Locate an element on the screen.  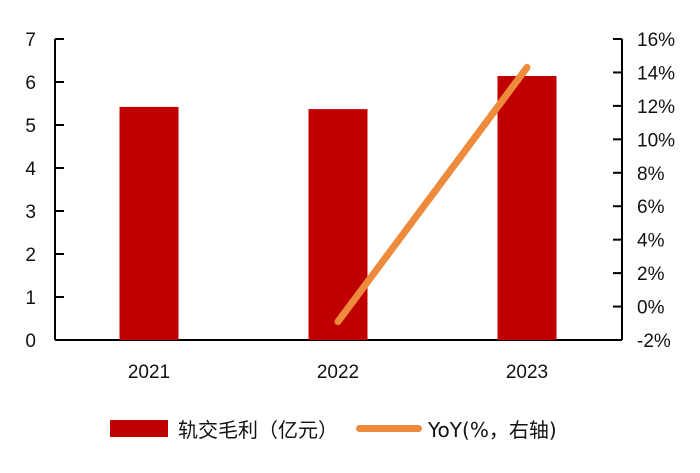
right-tick-label: 4% is located at coordinates (651, 241).